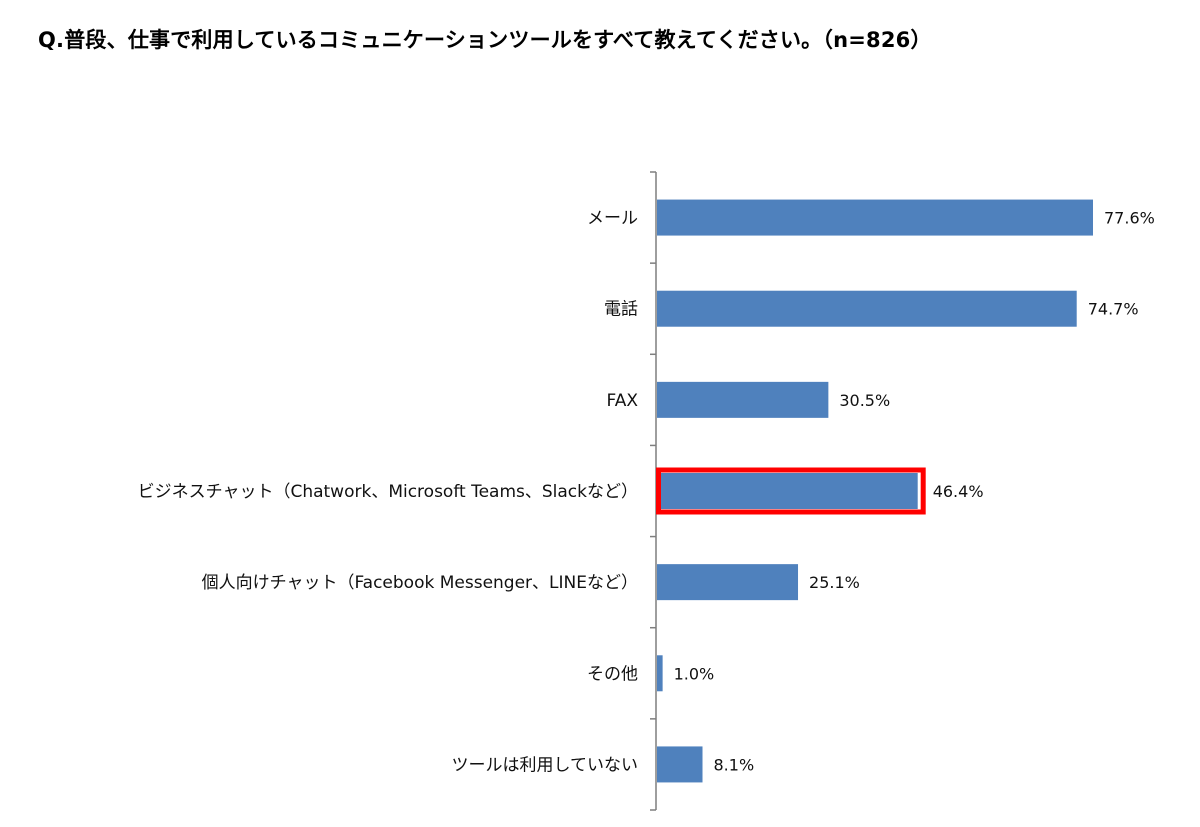  Describe the element at coordinates (545, 765) in the screenshot. I see `category-label: ツールは利用していない` at that location.